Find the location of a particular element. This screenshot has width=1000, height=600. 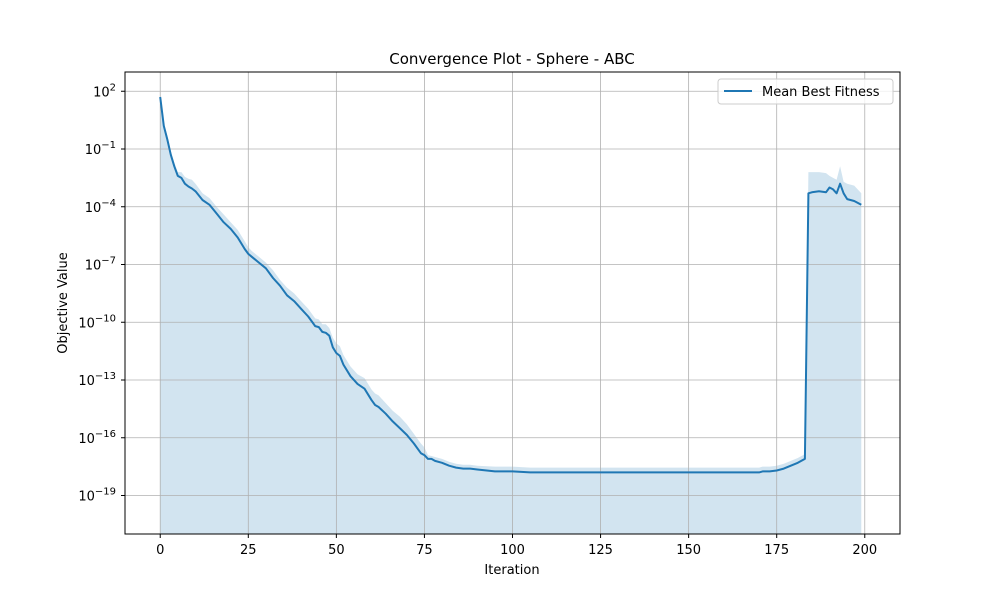

x-tick-label: 200 is located at coordinates (864, 550).